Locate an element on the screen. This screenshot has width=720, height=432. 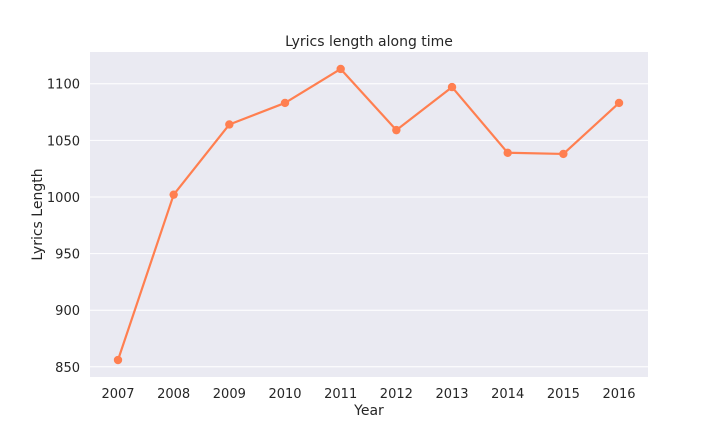
data-point-2007 is located at coordinates (118, 360).